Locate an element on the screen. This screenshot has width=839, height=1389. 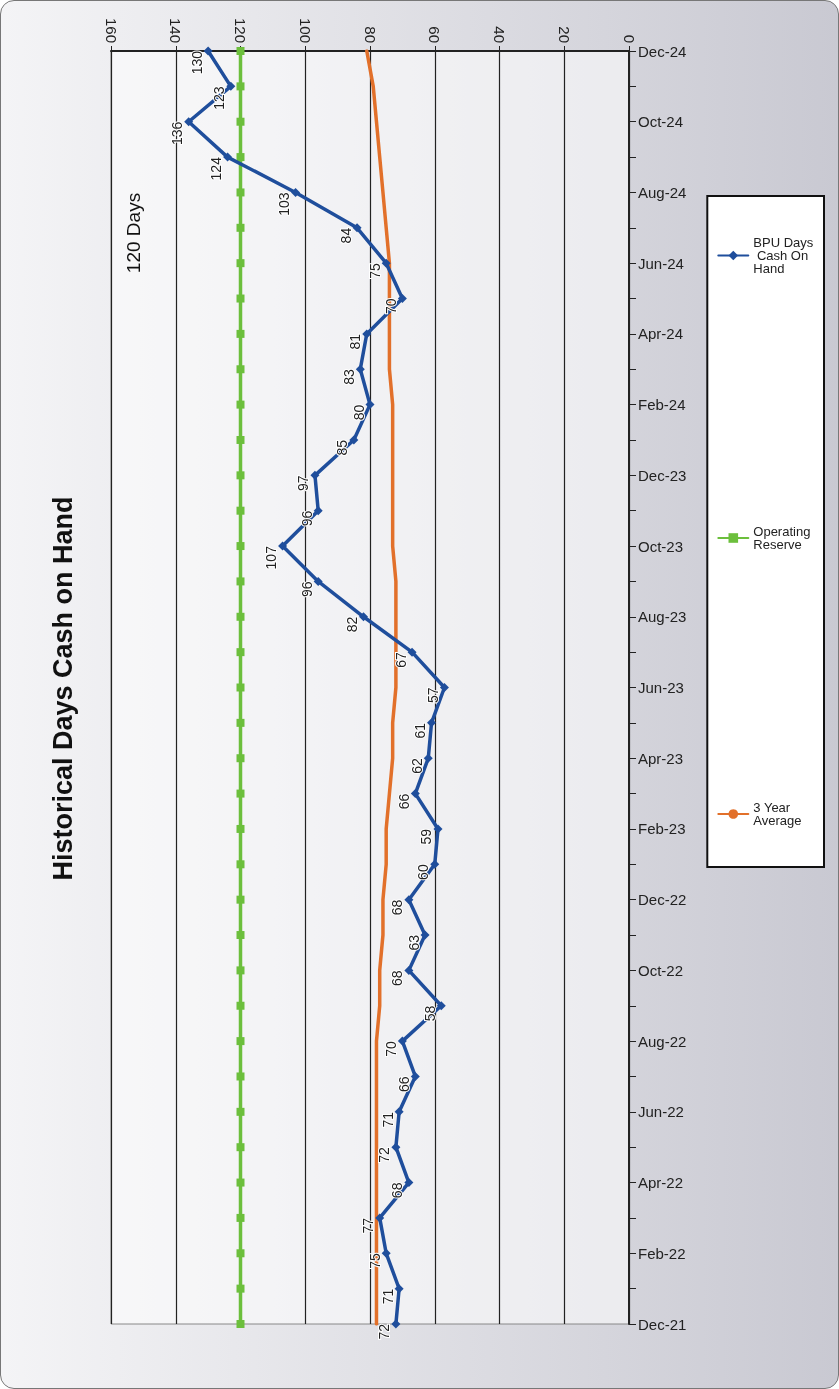
y-tick-label: Jun-23 is located at coordinates (661, 687).